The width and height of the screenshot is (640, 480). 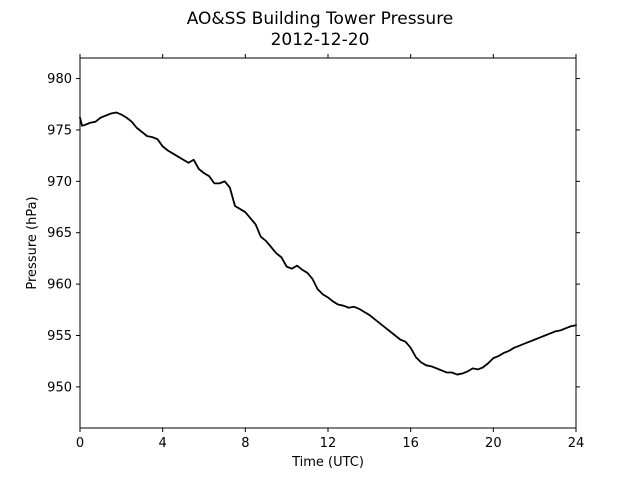 What do you see at coordinates (59, 387) in the screenshot?
I see `y-tick-label: 950` at bounding box center [59, 387].